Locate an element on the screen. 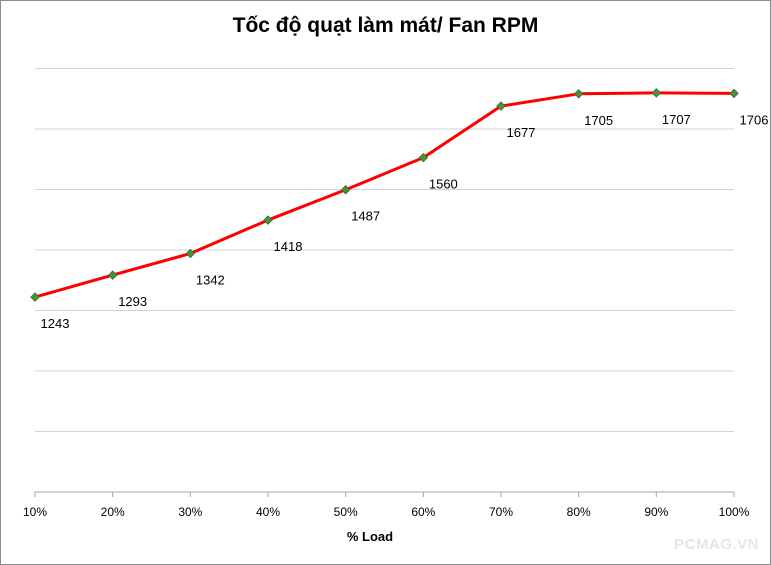 The width and height of the screenshot is (771, 565). x-tick-label: 10% is located at coordinates (35, 512).